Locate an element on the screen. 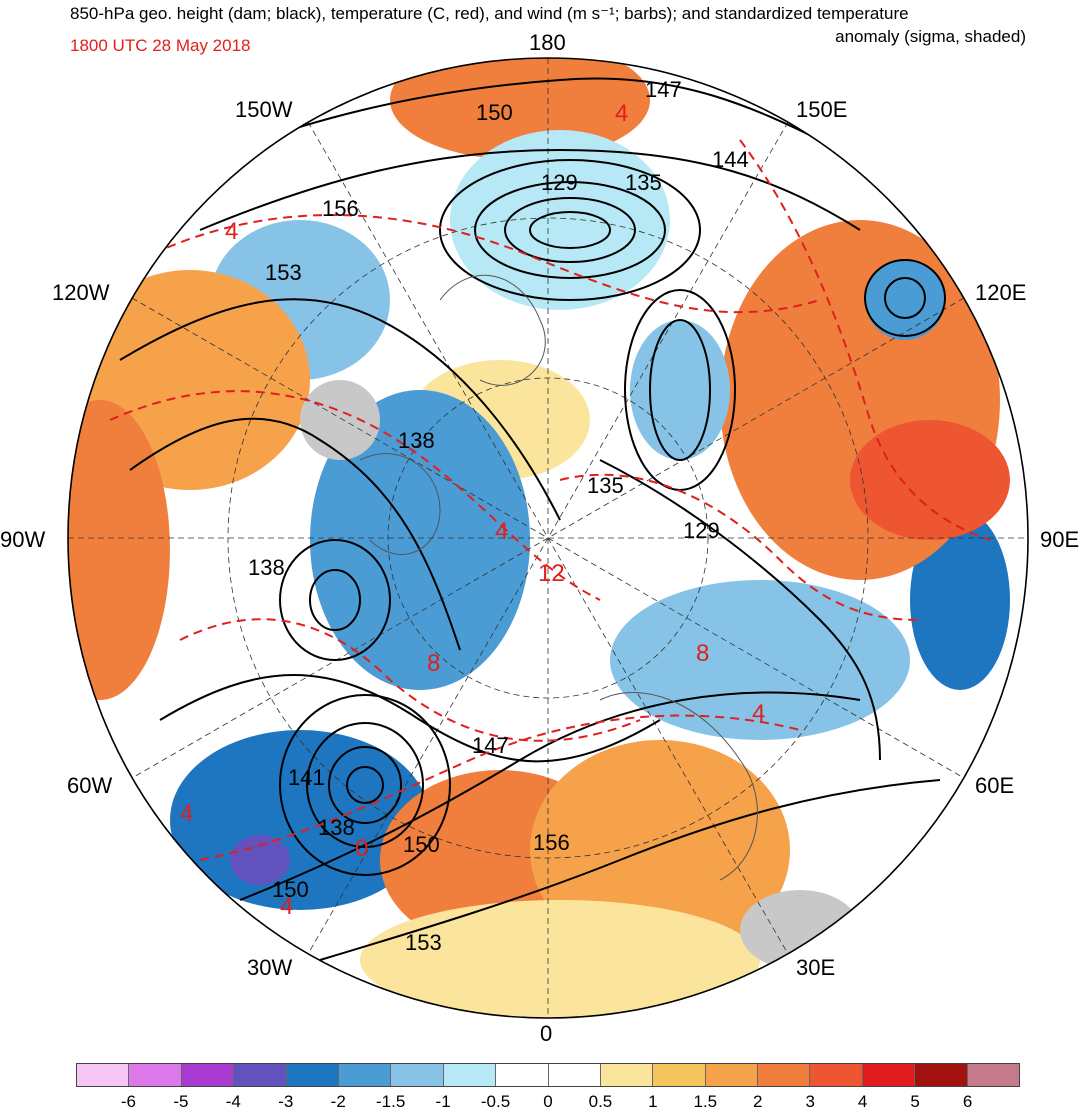 The height and width of the screenshot is (1112, 1088). lon-label-120e: 120E is located at coordinates (1001, 292).